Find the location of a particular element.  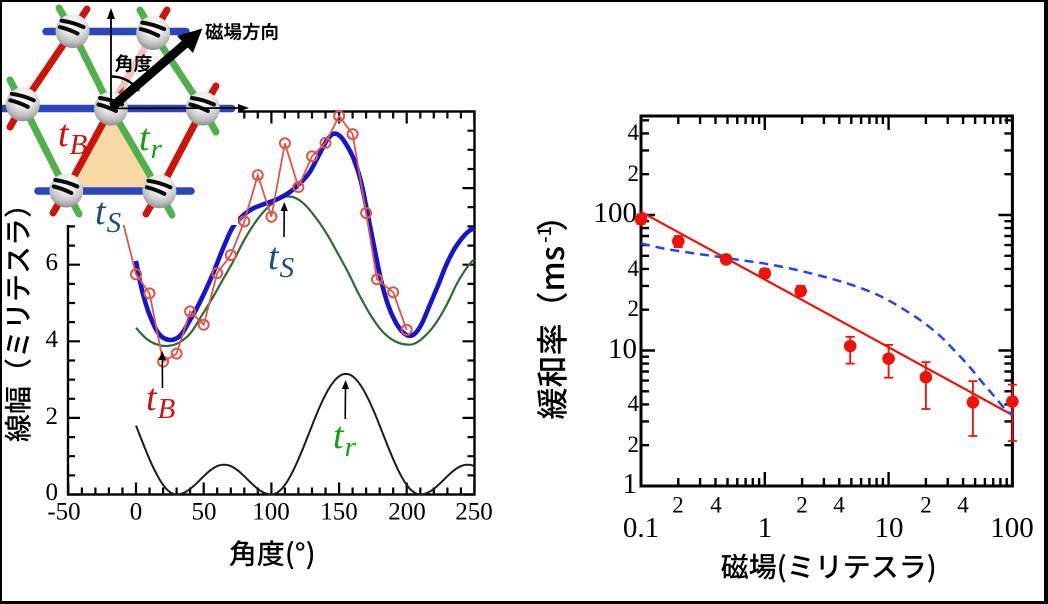

svg-text: 150 is located at coordinates (339, 512).